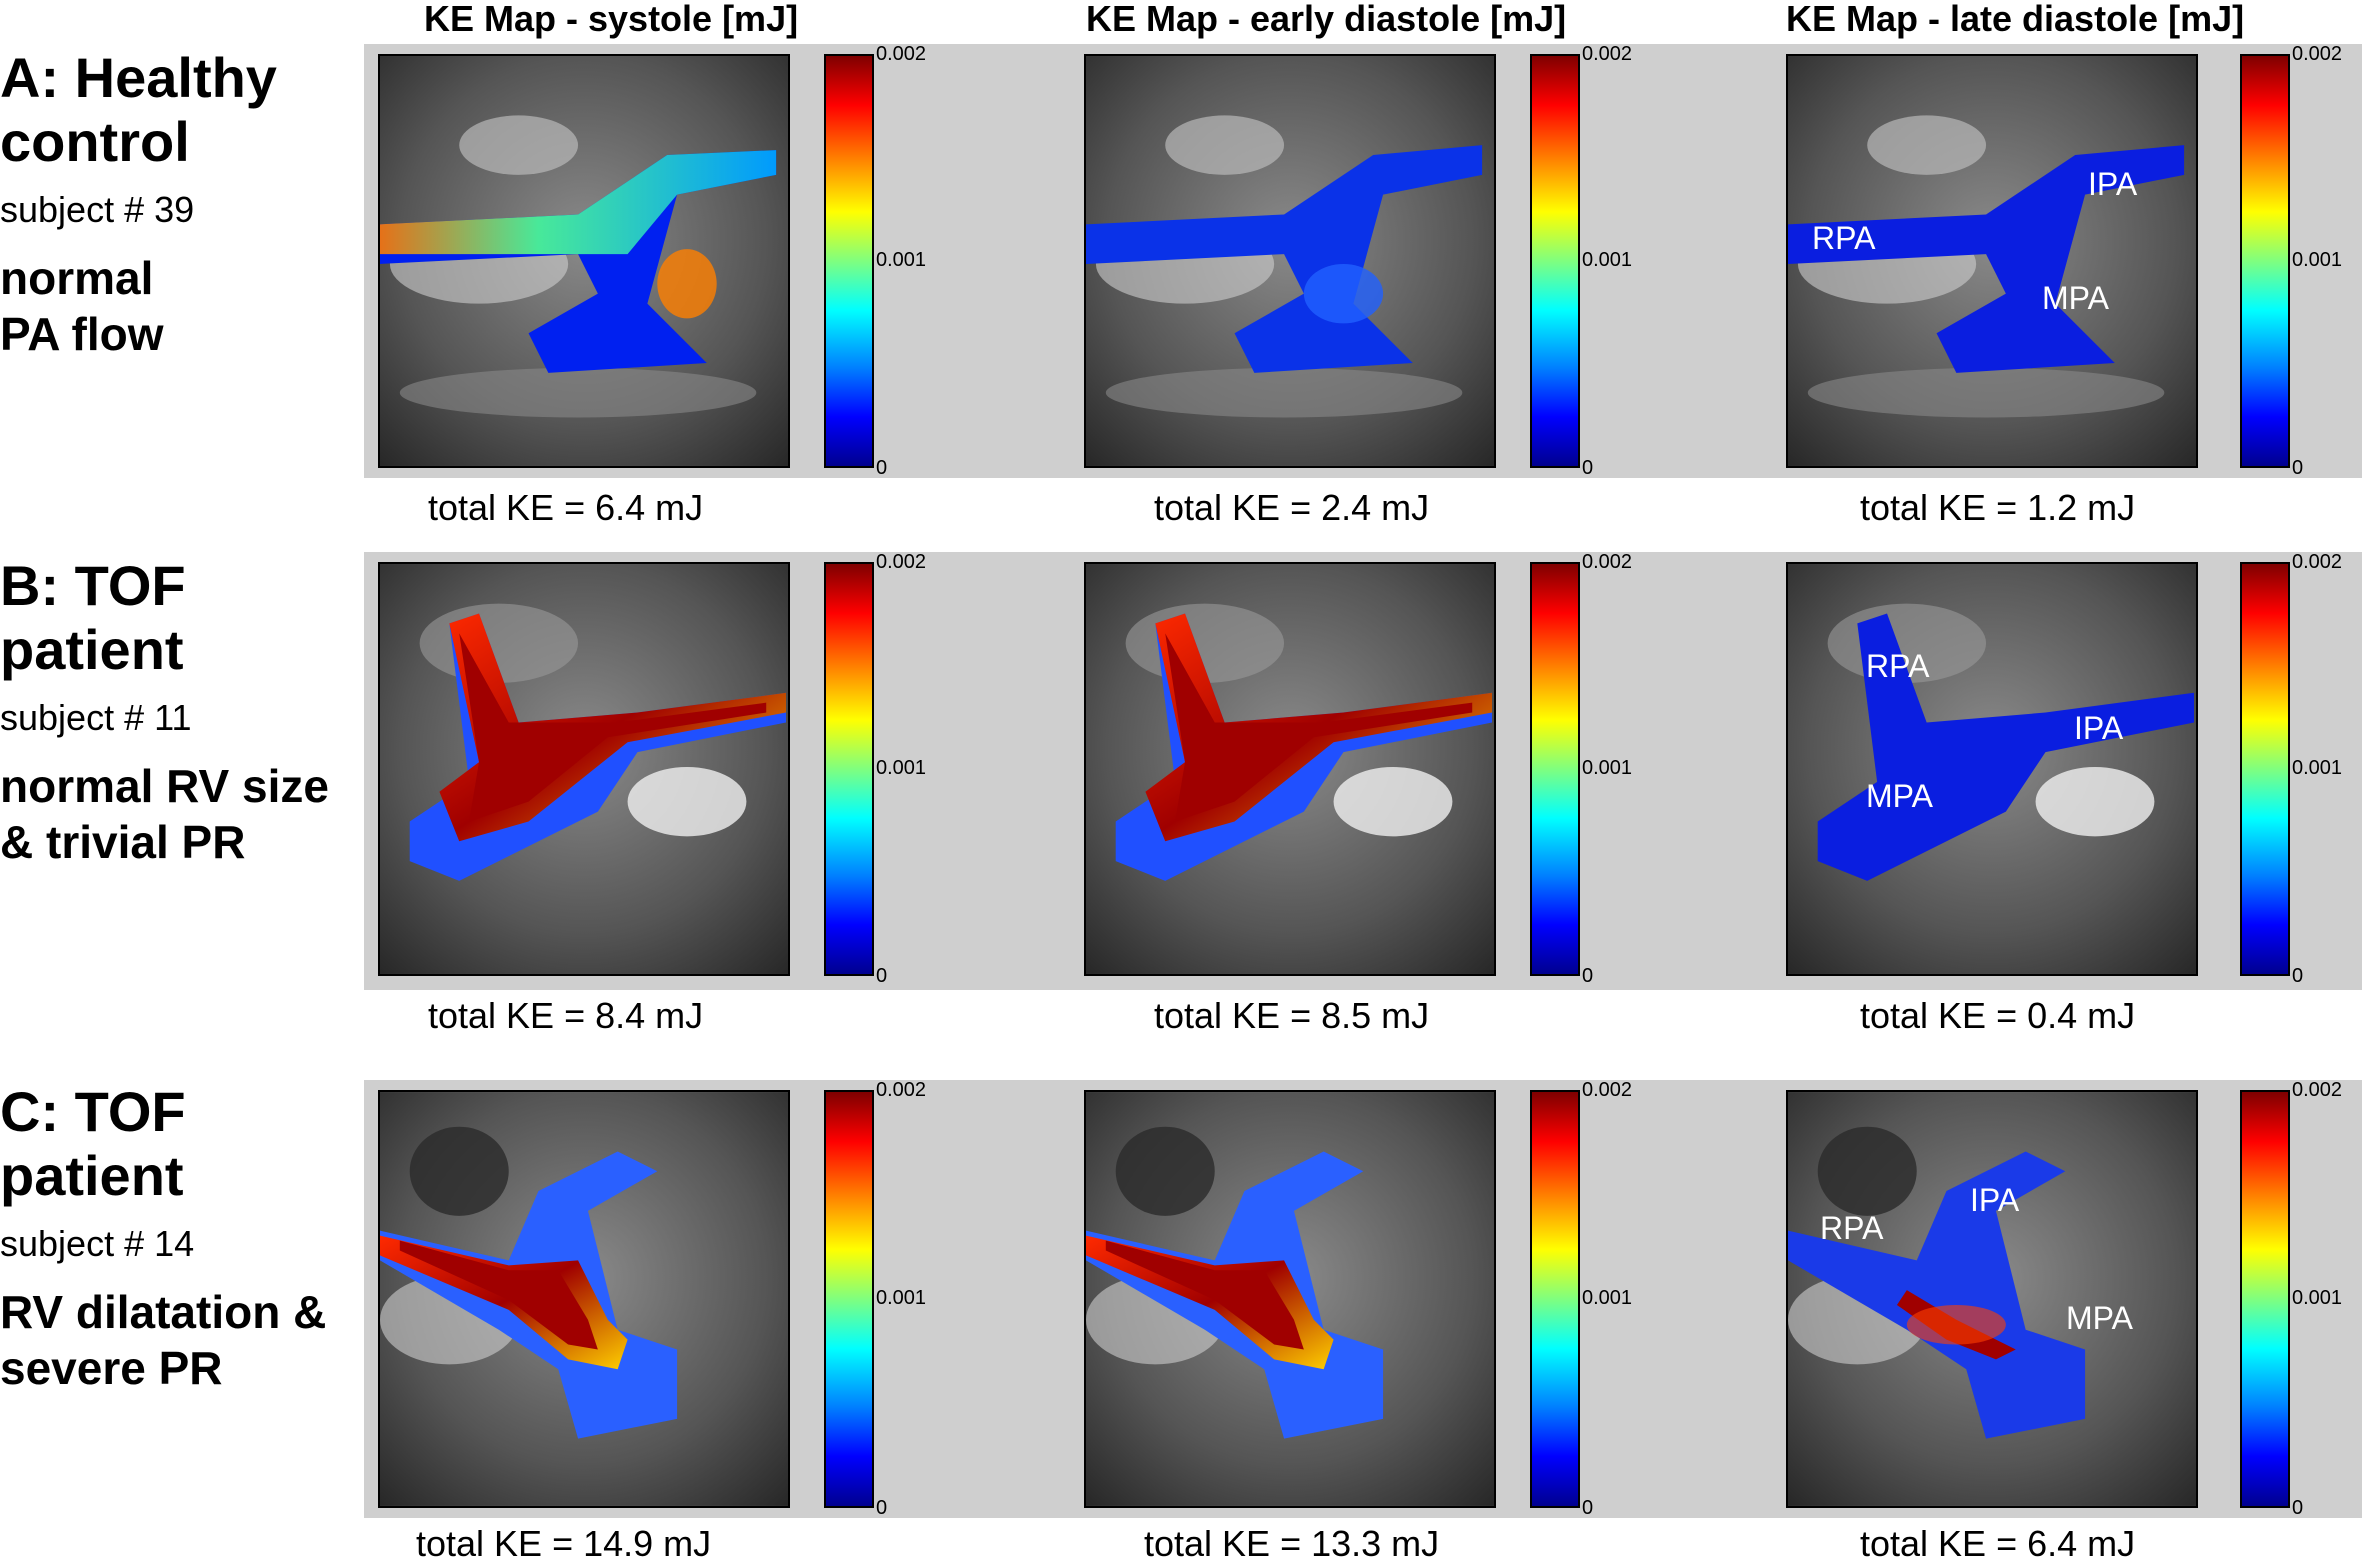 This screenshot has height=1564, width=2362. What do you see at coordinates (1998, 1015) in the screenshot?
I see `total-ke-label: total KE = 0.4 mJ` at bounding box center [1998, 1015].